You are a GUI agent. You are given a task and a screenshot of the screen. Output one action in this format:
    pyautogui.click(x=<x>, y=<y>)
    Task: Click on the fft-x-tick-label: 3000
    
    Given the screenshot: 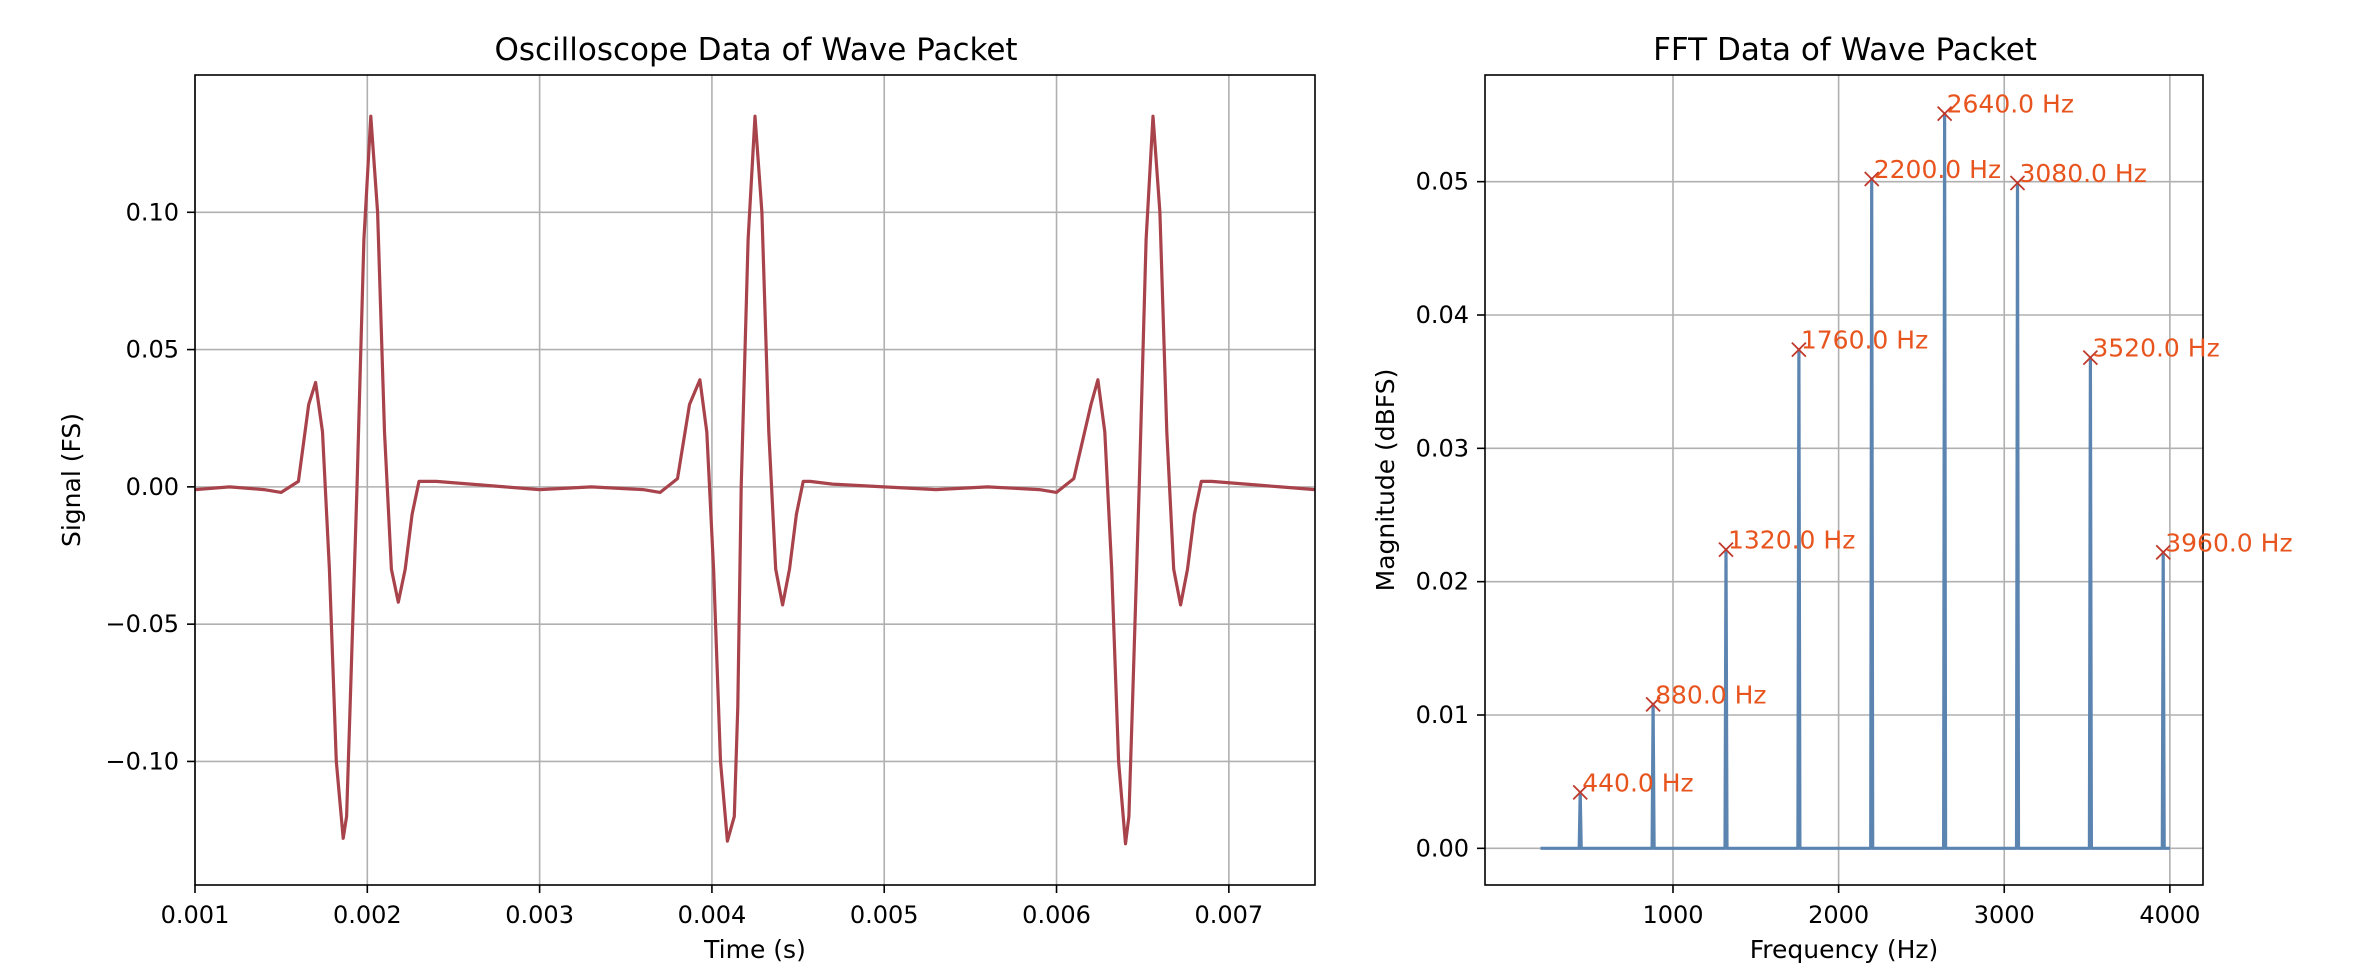 What is the action you would take?
    pyautogui.click(x=2004, y=915)
    